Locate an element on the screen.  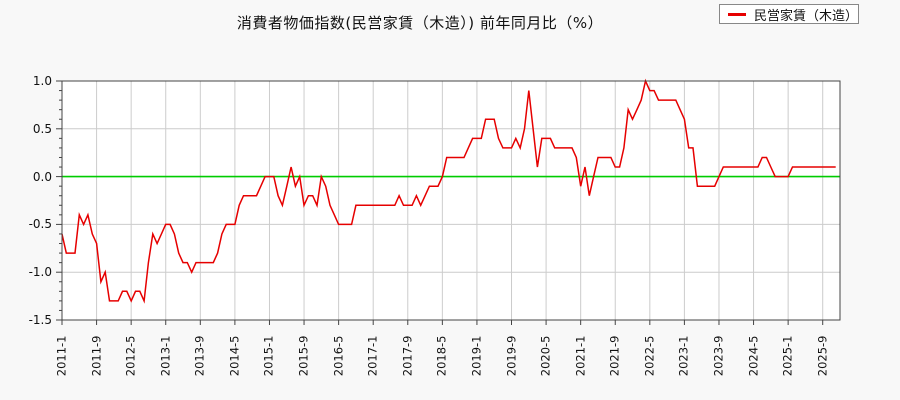
x-tick-label: 2023-1 is located at coordinates (683, 356).